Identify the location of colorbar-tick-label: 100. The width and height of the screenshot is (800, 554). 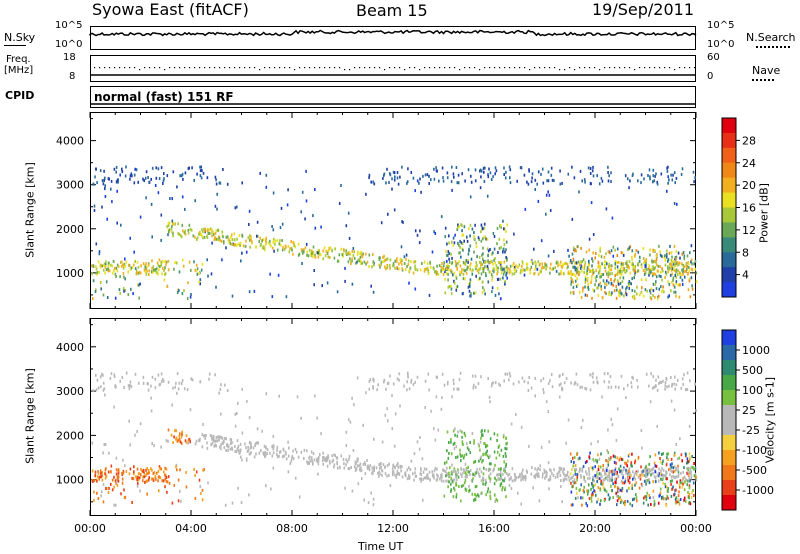
(752, 390).